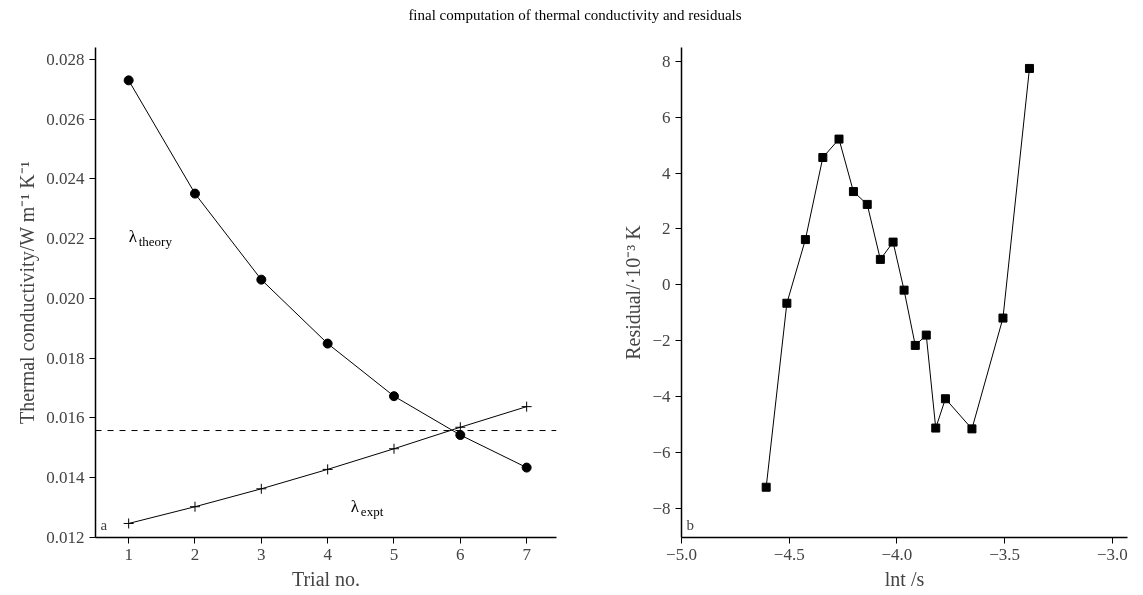 The image size is (1143, 595). I want to click on annotation: b, so click(690, 524).